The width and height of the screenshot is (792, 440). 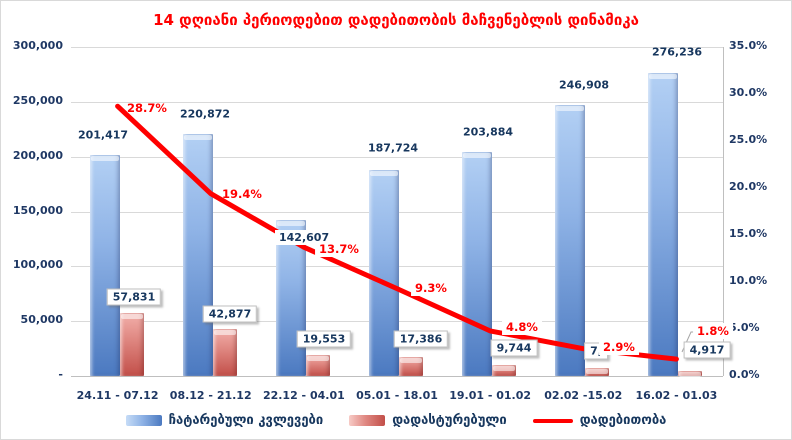 What do you see at coordinates (623, 420) in the screenshot?
I see `legend-label-positivity: დადებითობა` at bounding box center [623, 420].